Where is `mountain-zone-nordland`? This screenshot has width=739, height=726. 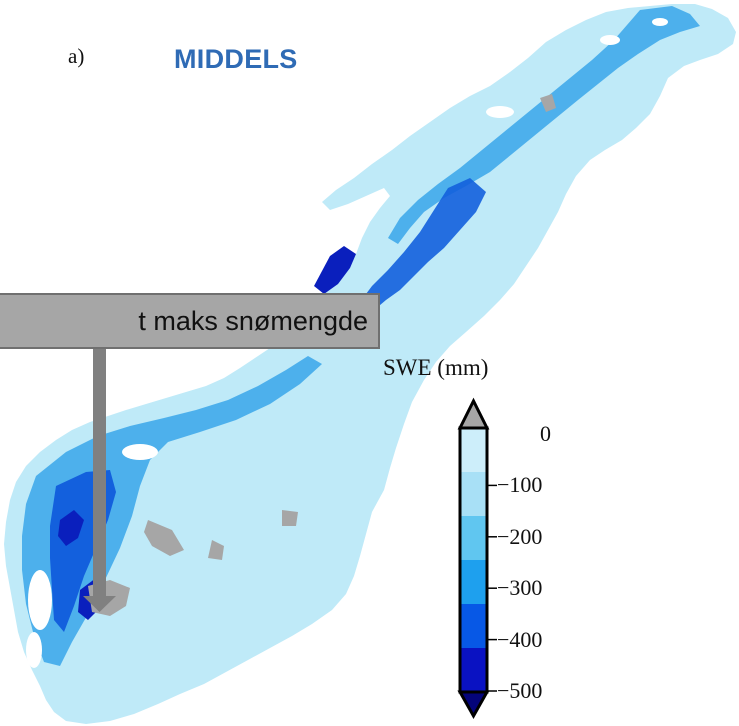 mountain-zone-nordland is located at coordinates (423, 245).